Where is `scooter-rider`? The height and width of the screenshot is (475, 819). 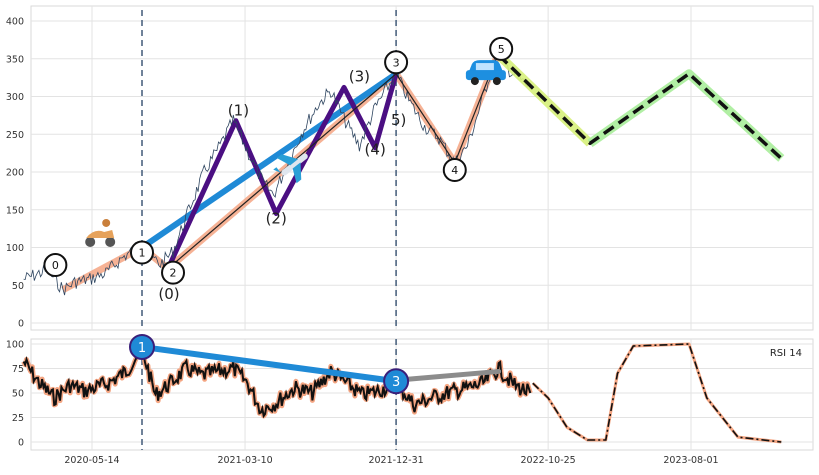
scooter-rider is located at coordinates (106, 222).